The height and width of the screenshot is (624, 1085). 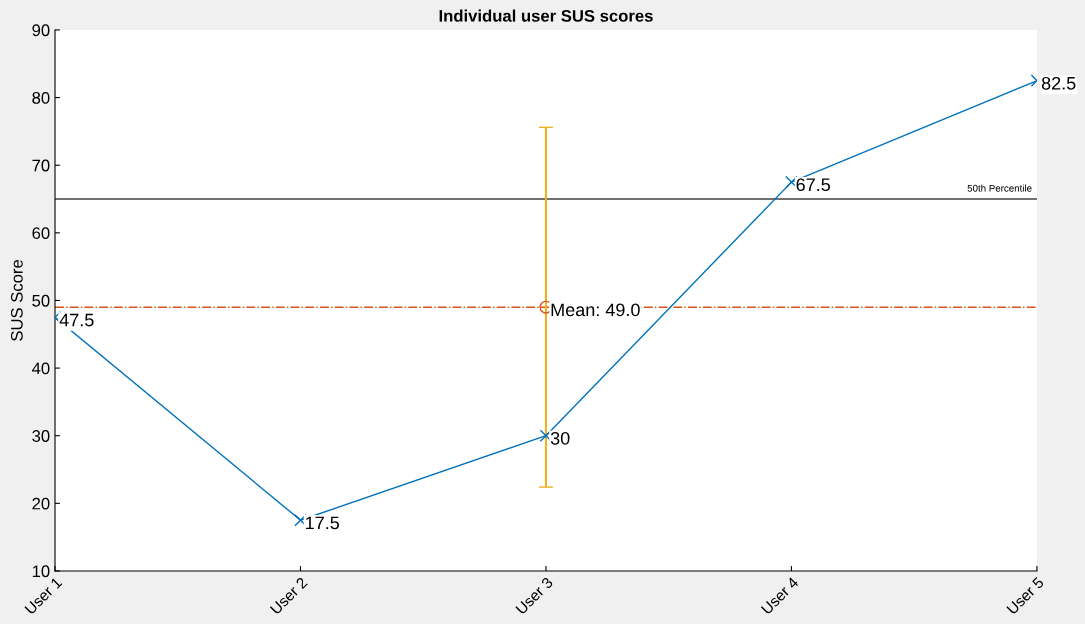 What do you see at coordinates (40, 368) in the screenshot?
I see `y-tick-label: 40` at bounding box center [40, 368].